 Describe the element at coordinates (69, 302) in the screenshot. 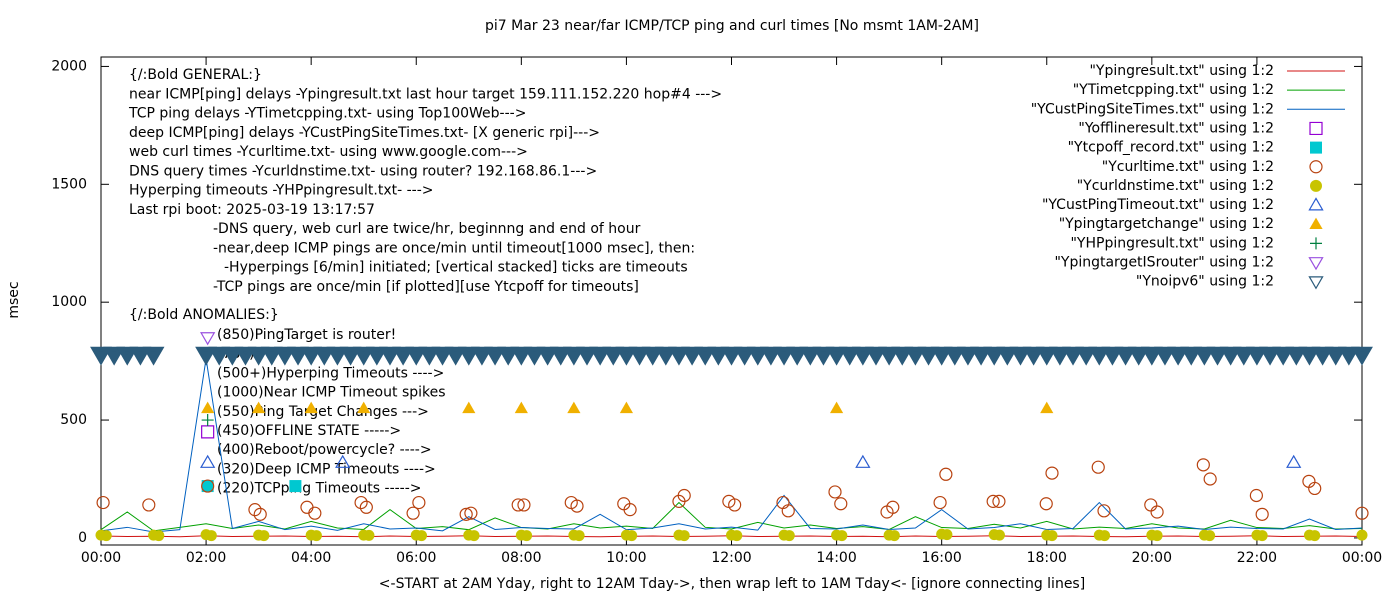

I see `y-tick-label: 1000` at that location.